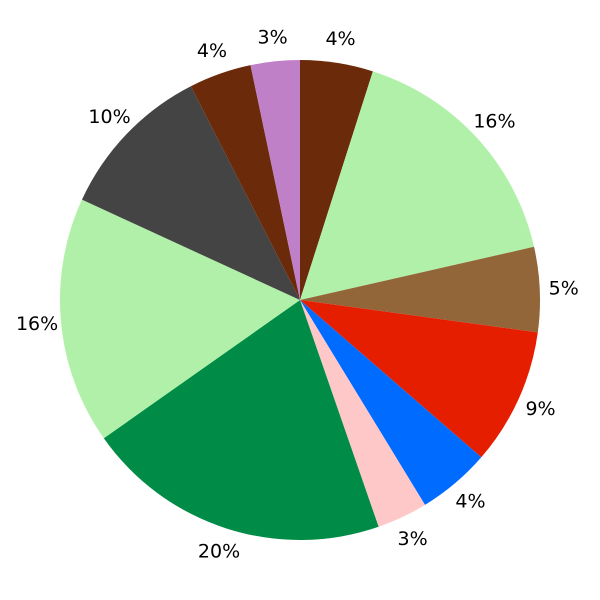 This screenshot has width=600, height=600. I want to click on slice-label-9: 4%, so click(212, 51).